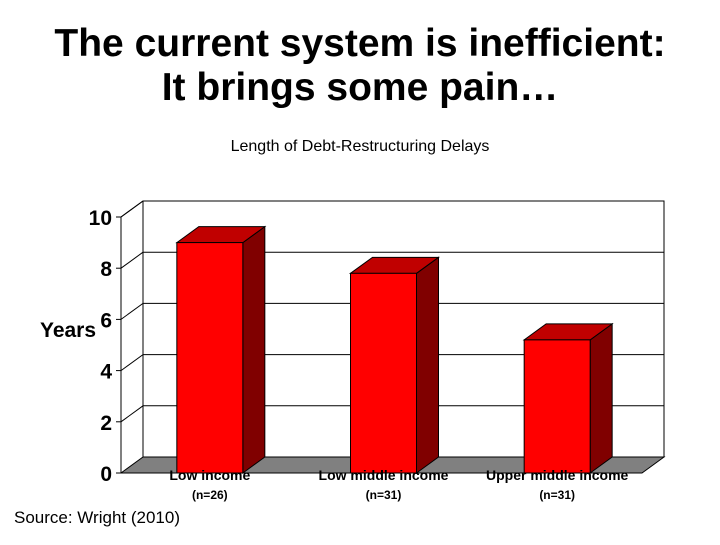 The width and height of the screenshot is (720, 545). Describe the element at coordinates (384, 475) in the screenshot. I see `x-tick-label: Low middle income` at that location.